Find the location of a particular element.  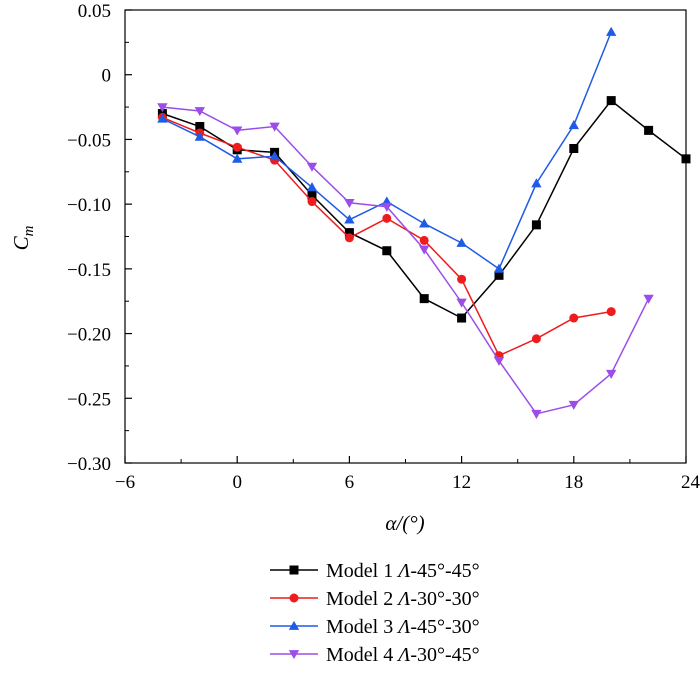

legend-label-suffix: -45°-45° is located at coordinates (444, 571).